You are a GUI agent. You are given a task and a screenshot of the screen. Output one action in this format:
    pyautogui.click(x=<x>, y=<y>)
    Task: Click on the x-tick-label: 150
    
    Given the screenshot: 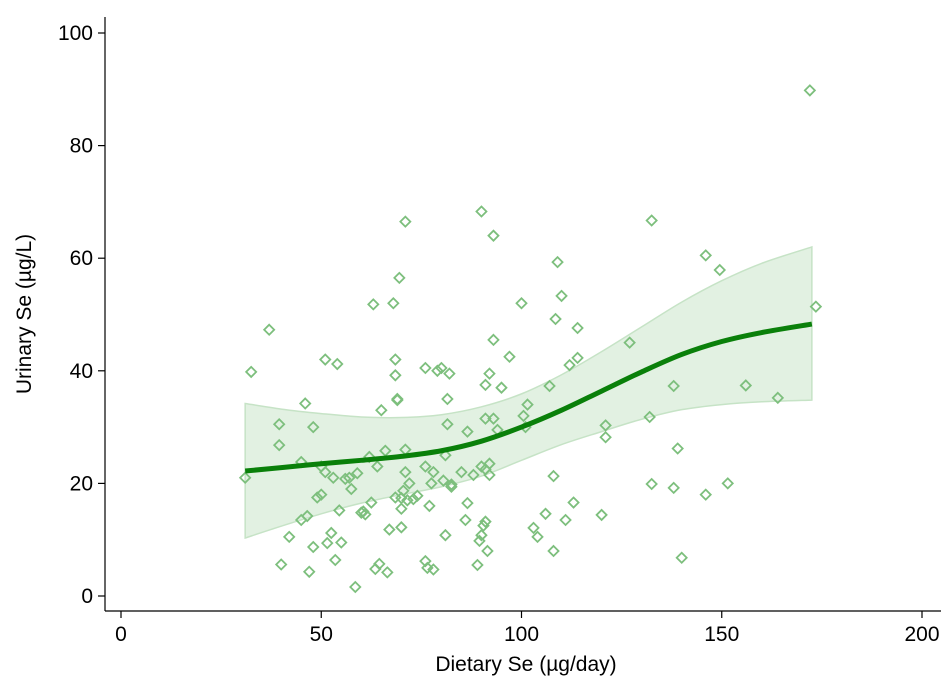 What is the action you would take?
    pyautogui.click(x=721, y=634)
    